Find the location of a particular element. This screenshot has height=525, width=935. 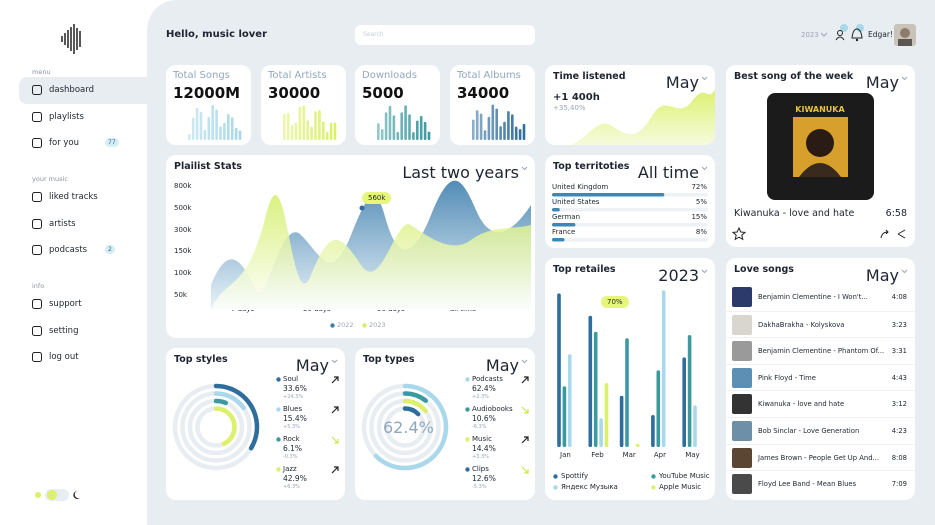

bar-chart is located at coordinates (627, 368).